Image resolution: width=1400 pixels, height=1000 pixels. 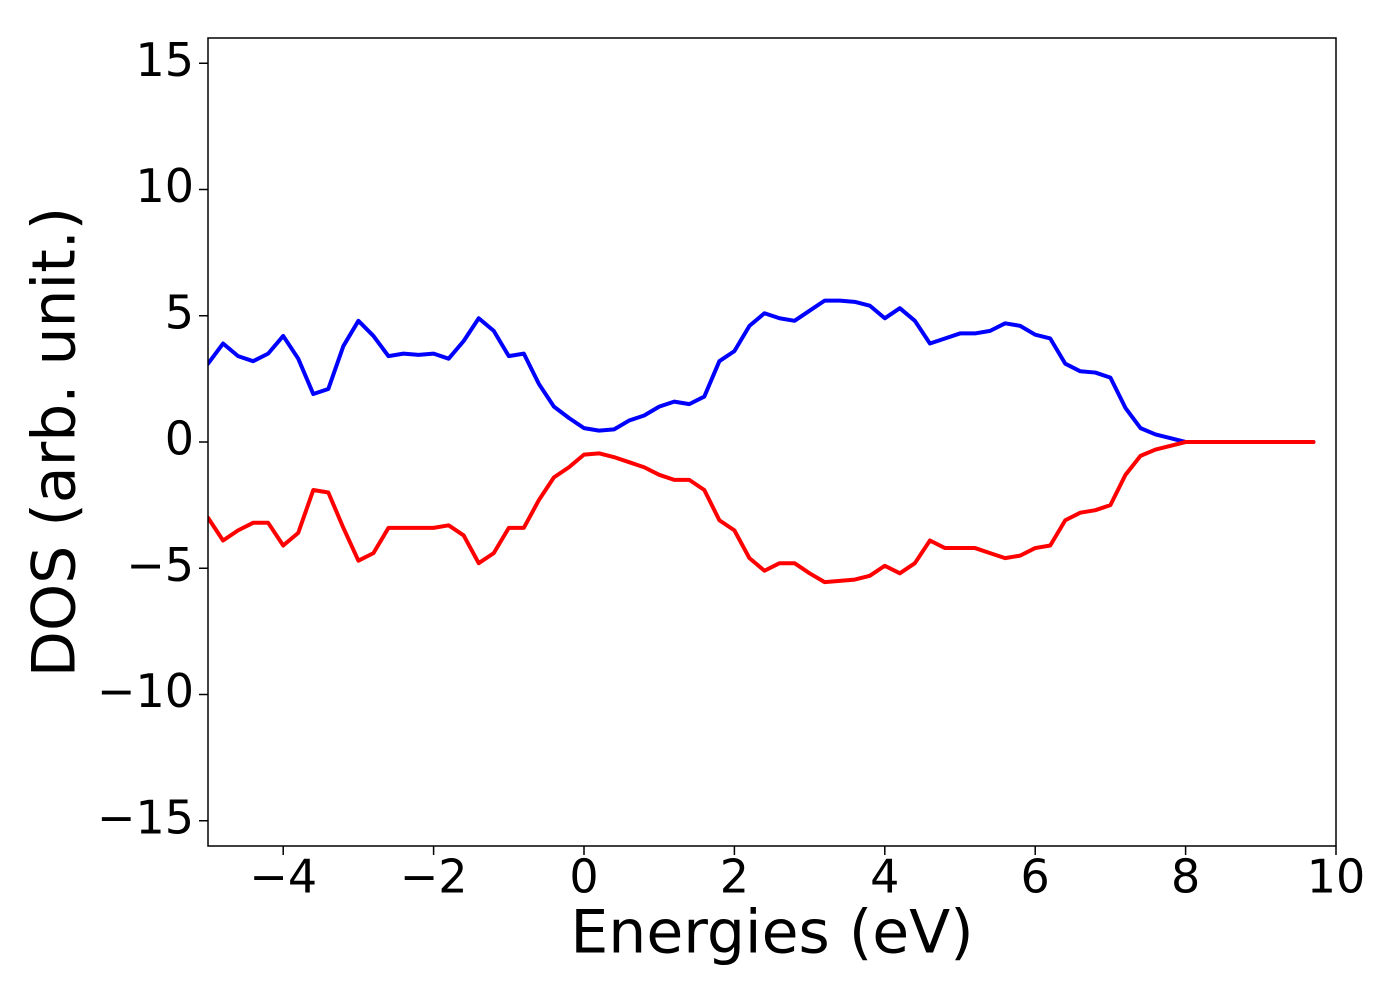 I want to click on y-tick-label: 5, so click(x=179, y=312).